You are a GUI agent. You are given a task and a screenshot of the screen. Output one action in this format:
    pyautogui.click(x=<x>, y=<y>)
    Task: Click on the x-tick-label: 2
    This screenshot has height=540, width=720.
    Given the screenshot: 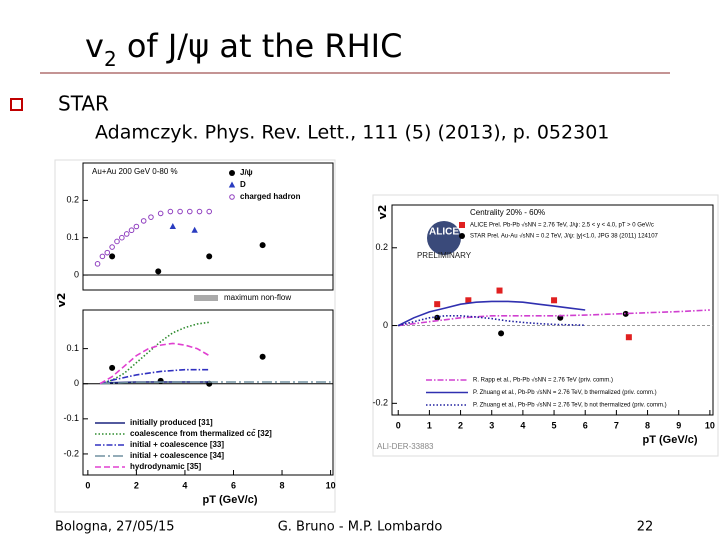 What is the action you would take?
    pyautogui.click(x=460, y=425)
    